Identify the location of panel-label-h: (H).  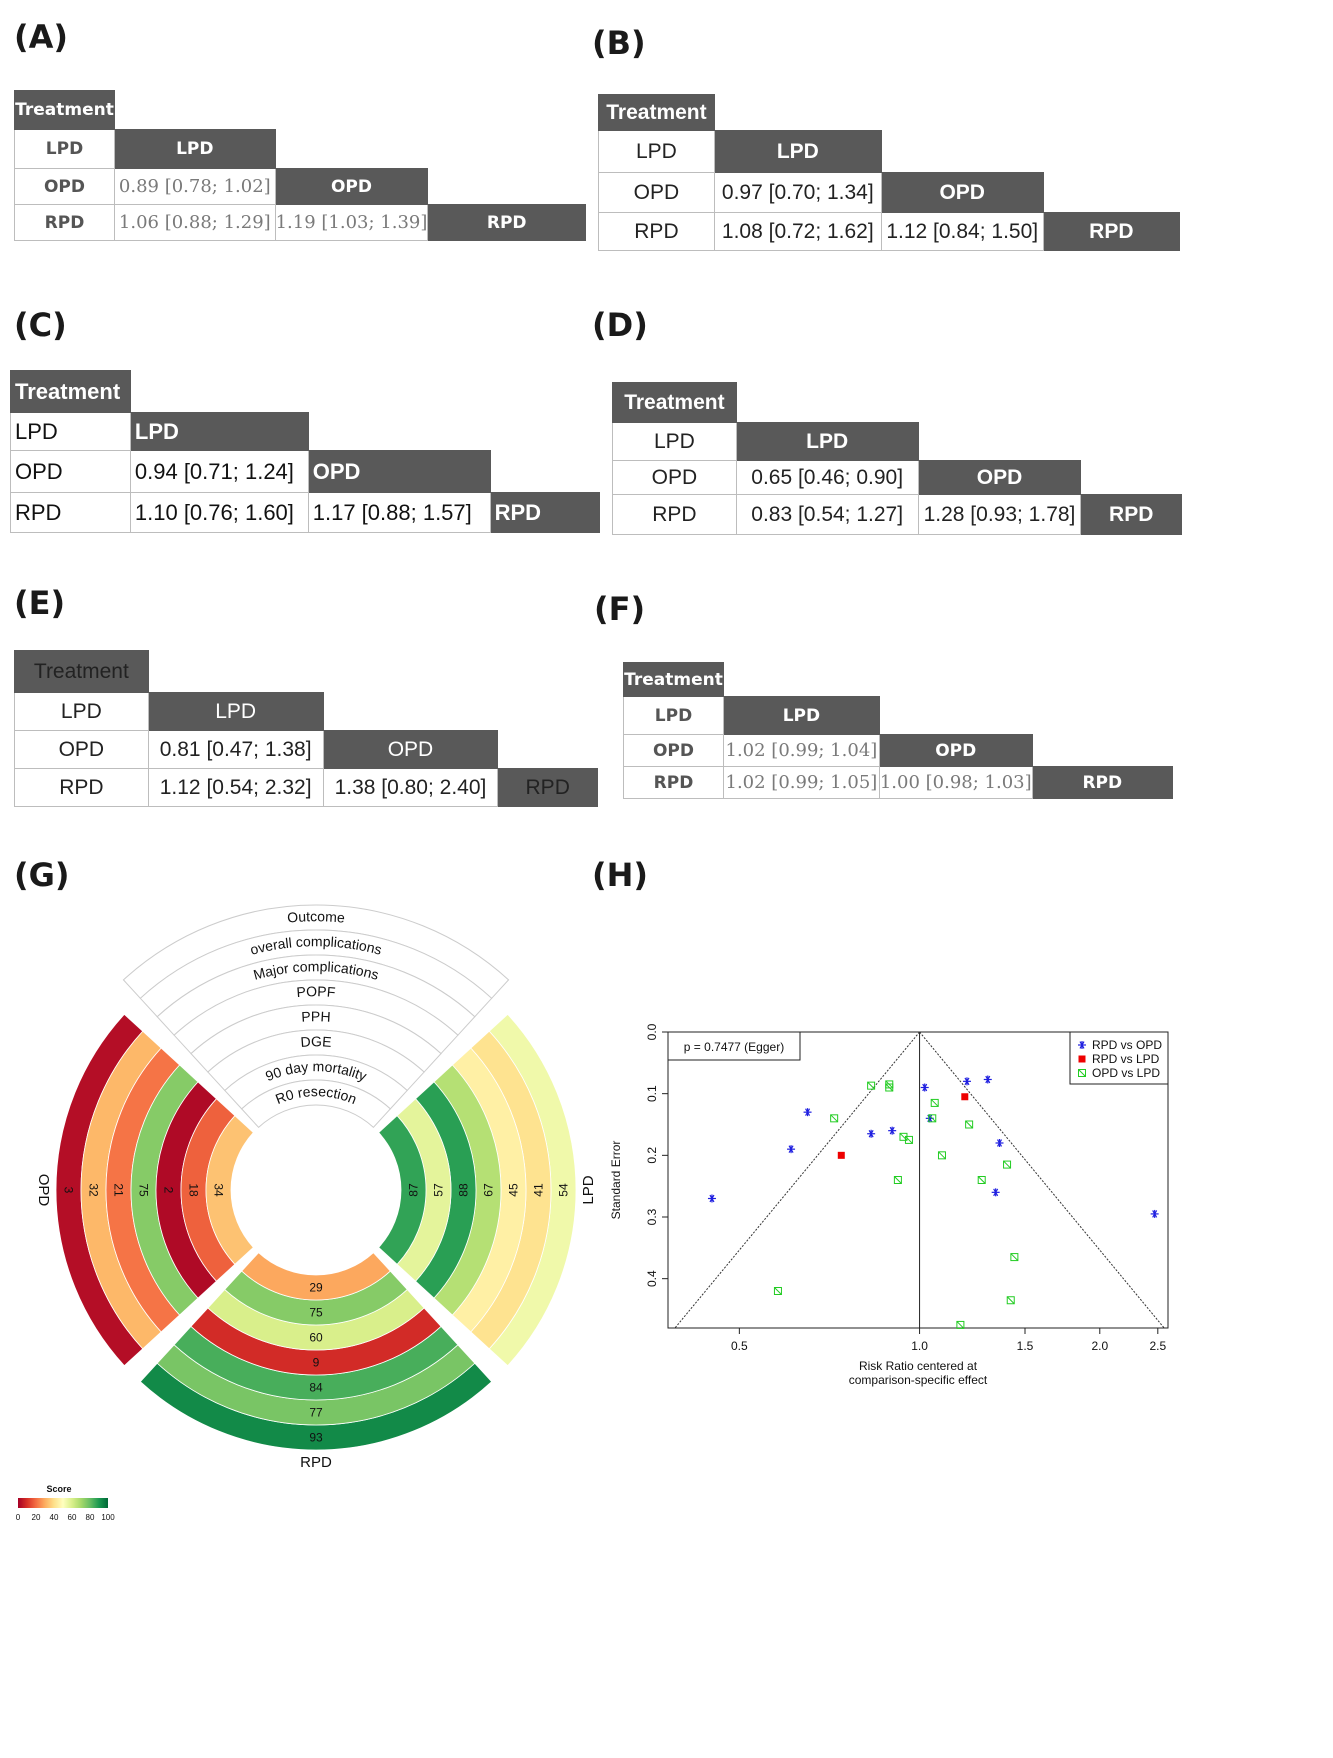
(620, 875).